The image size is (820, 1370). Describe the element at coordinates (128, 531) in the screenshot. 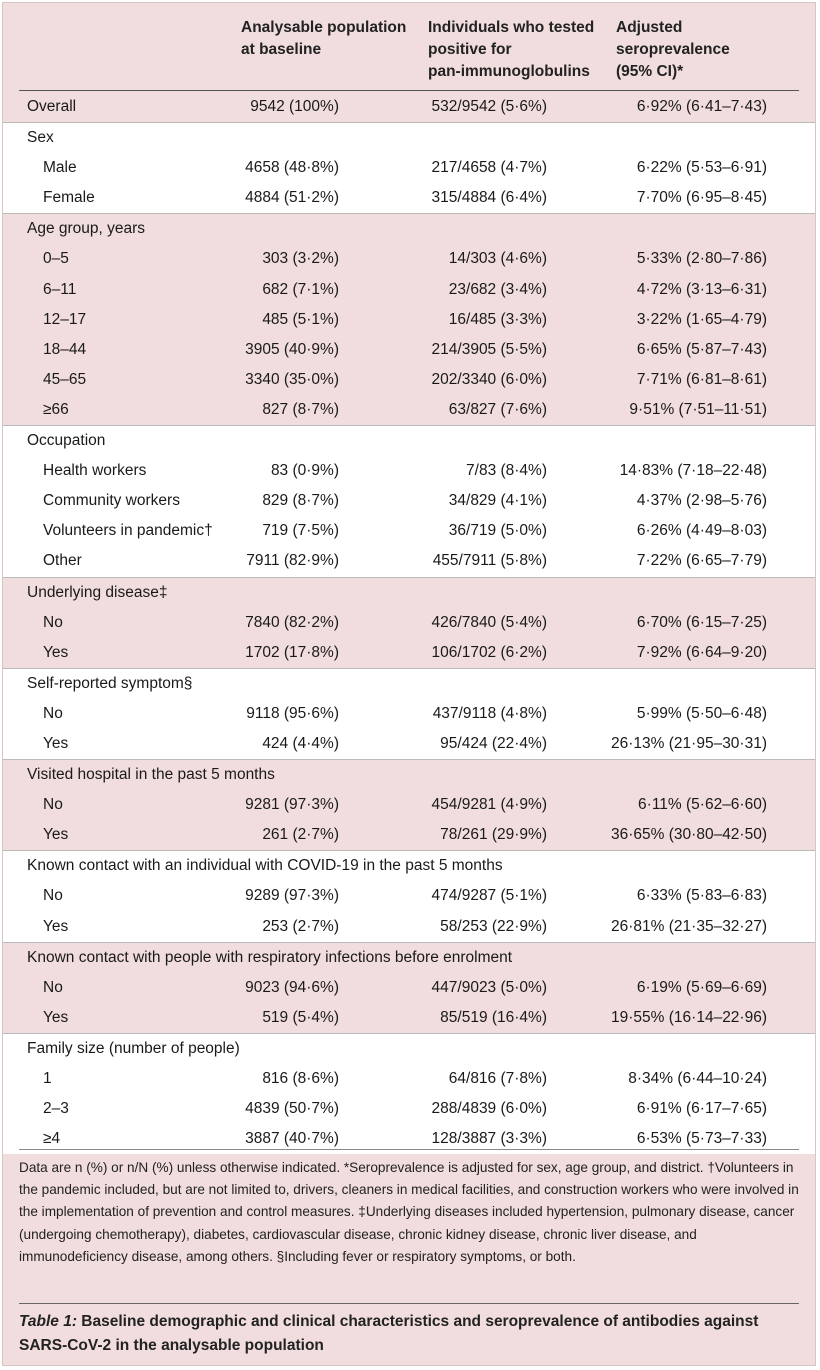

I see `row-label: Volunteers in pandemic†` at that location.